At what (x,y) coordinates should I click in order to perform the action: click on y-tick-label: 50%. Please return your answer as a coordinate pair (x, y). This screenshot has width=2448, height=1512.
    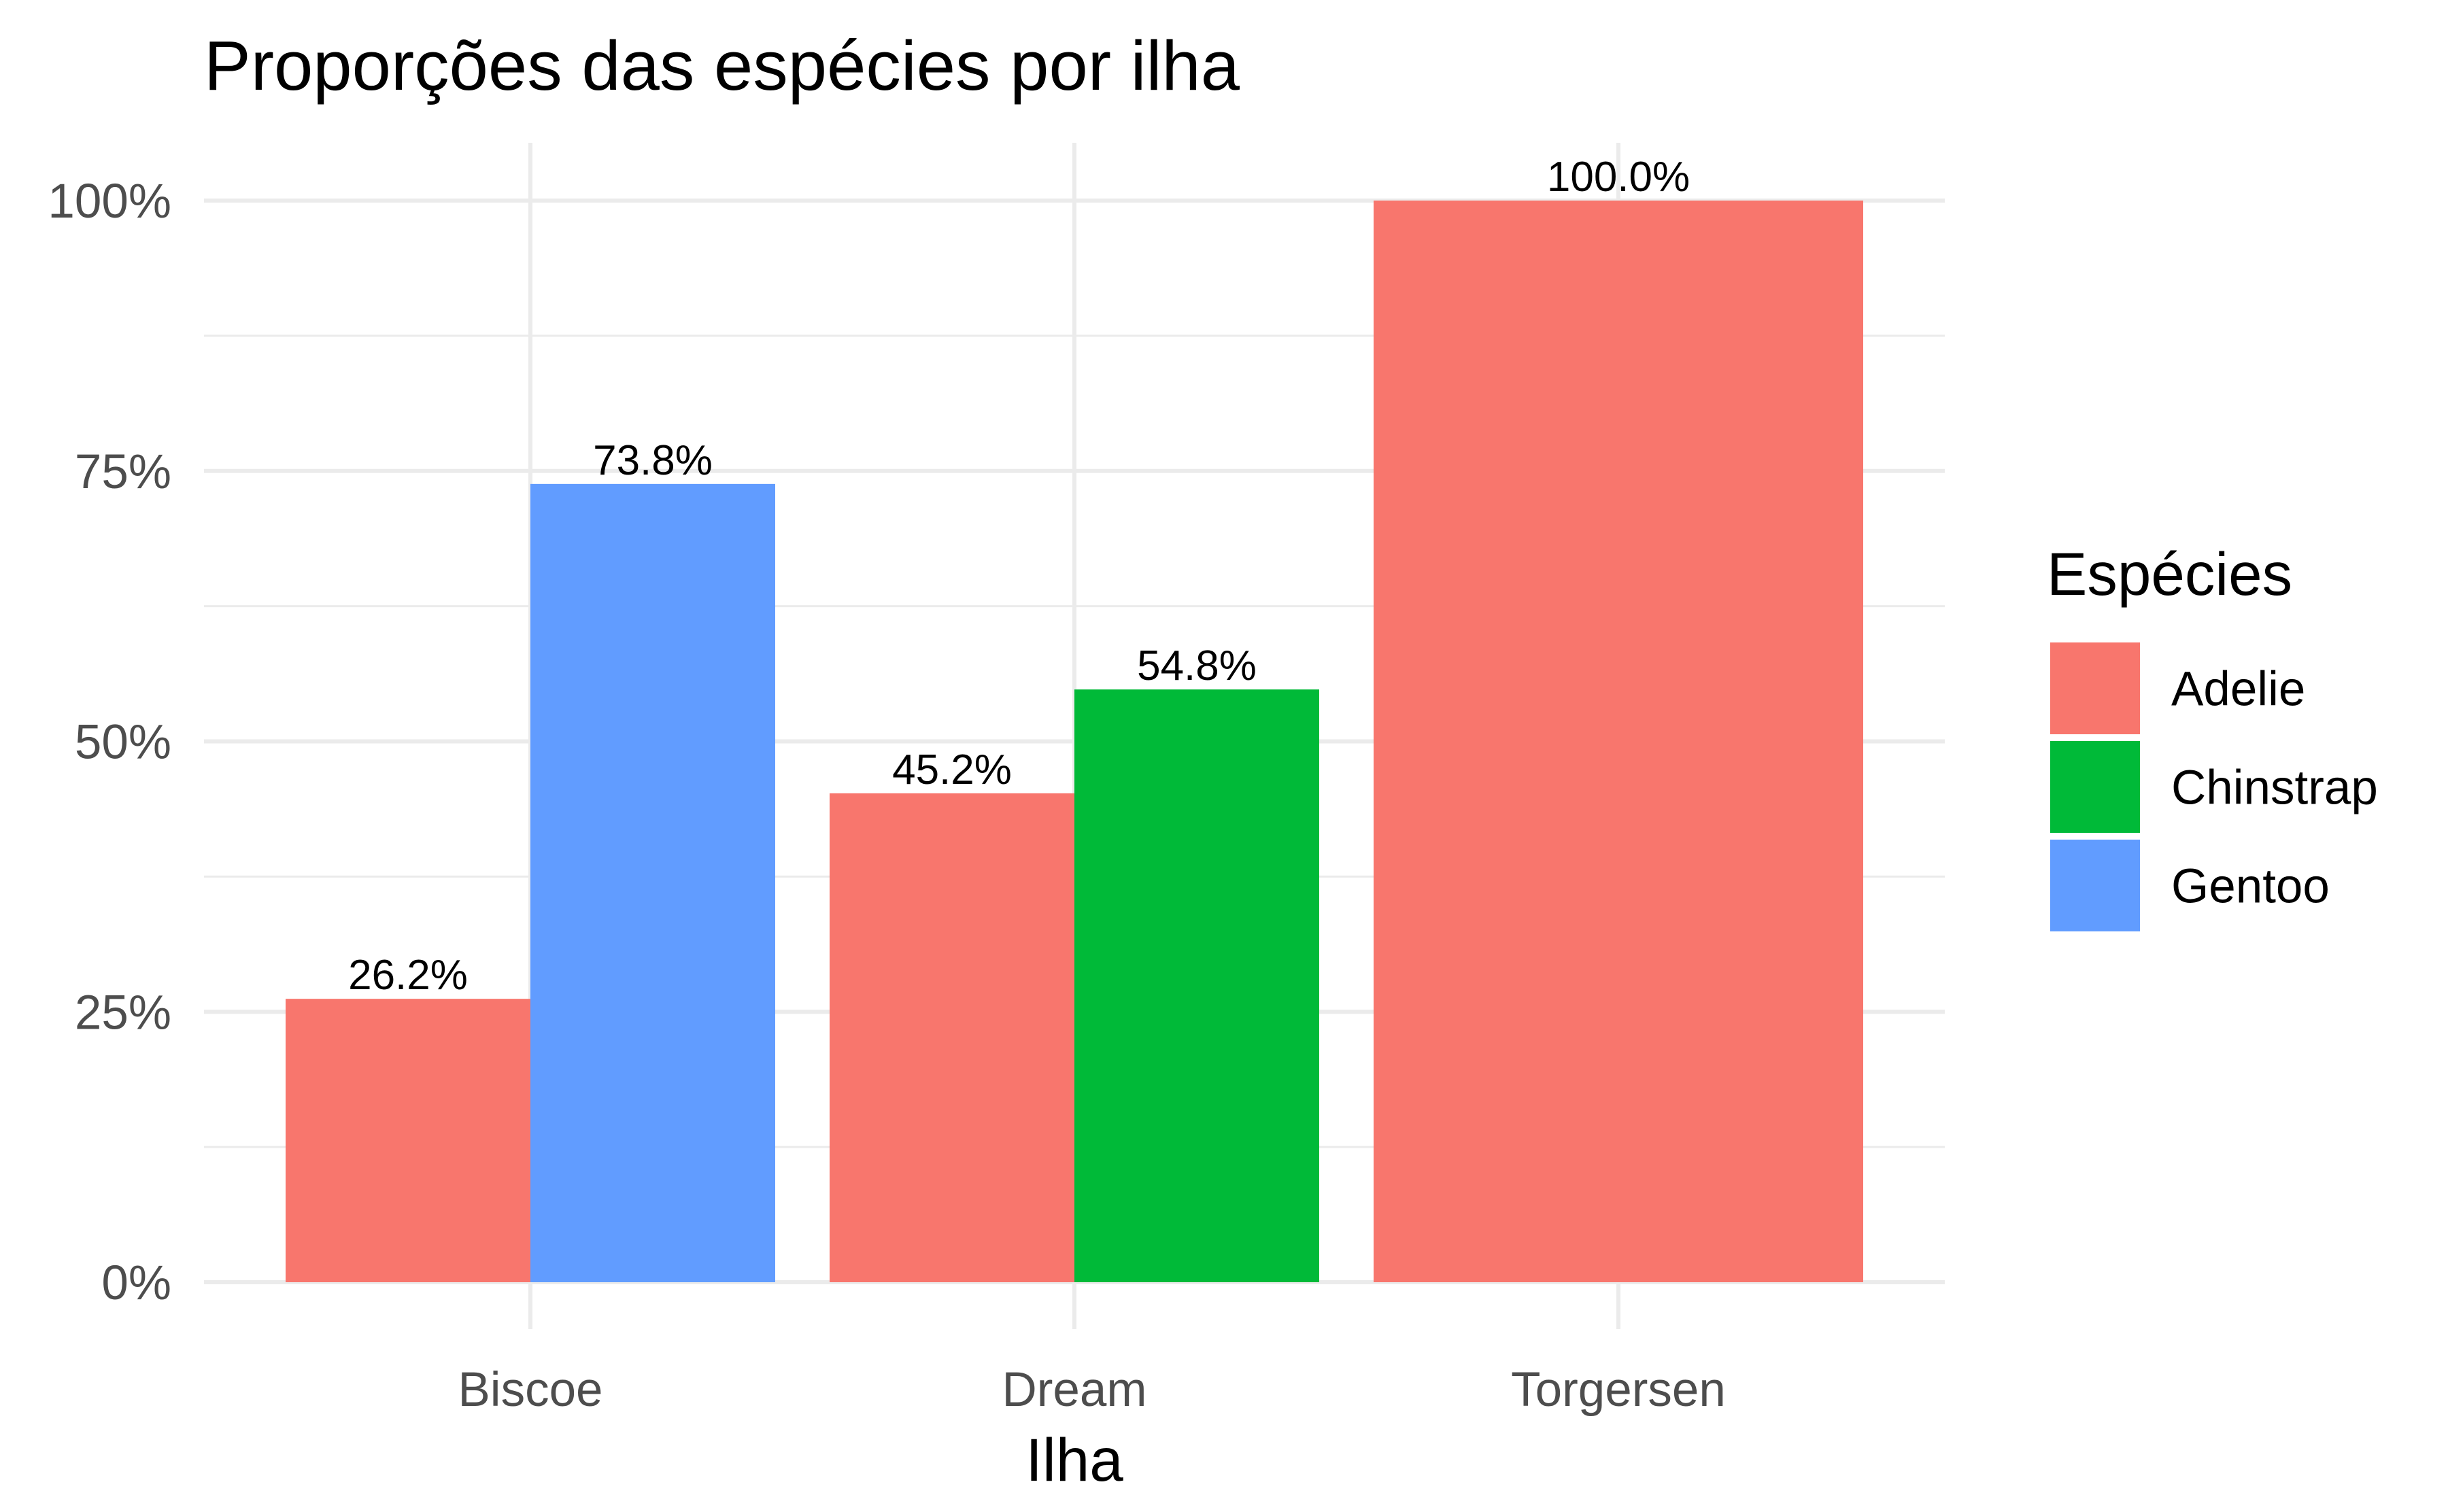
    Looking at the image, I should click on (123, 743).